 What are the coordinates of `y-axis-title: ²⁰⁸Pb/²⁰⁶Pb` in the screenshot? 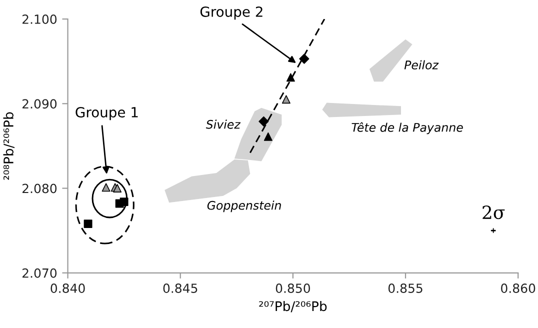 It's located at (9, 146).